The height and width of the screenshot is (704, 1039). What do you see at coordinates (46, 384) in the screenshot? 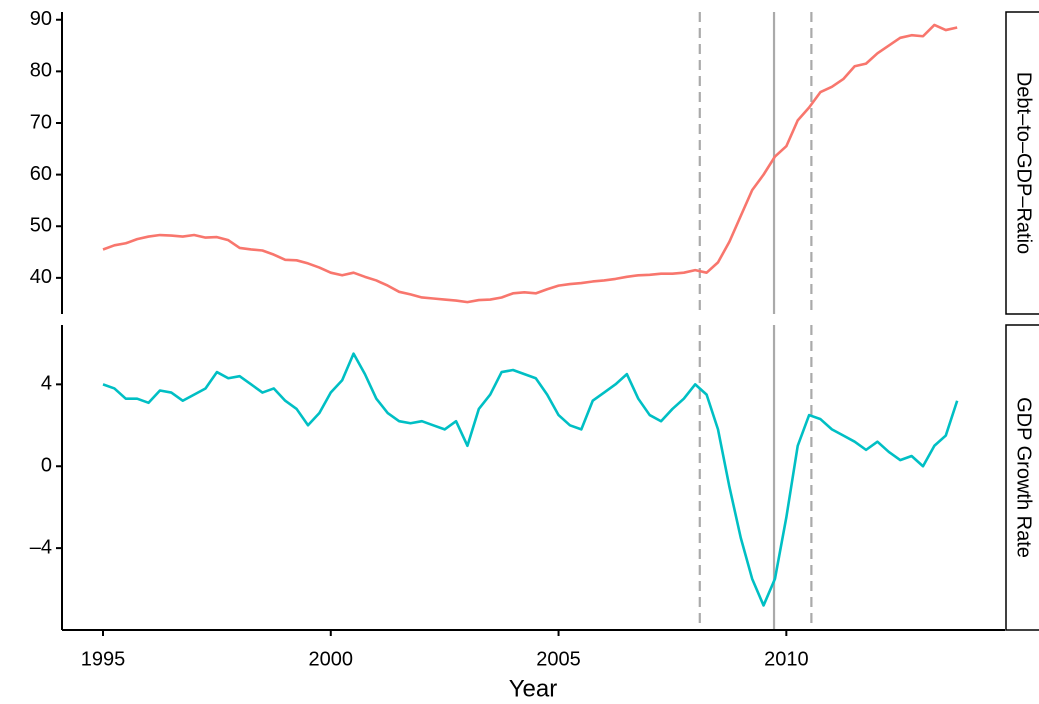
I see `y-tick-label: 4` at bounding box center [46, 384].